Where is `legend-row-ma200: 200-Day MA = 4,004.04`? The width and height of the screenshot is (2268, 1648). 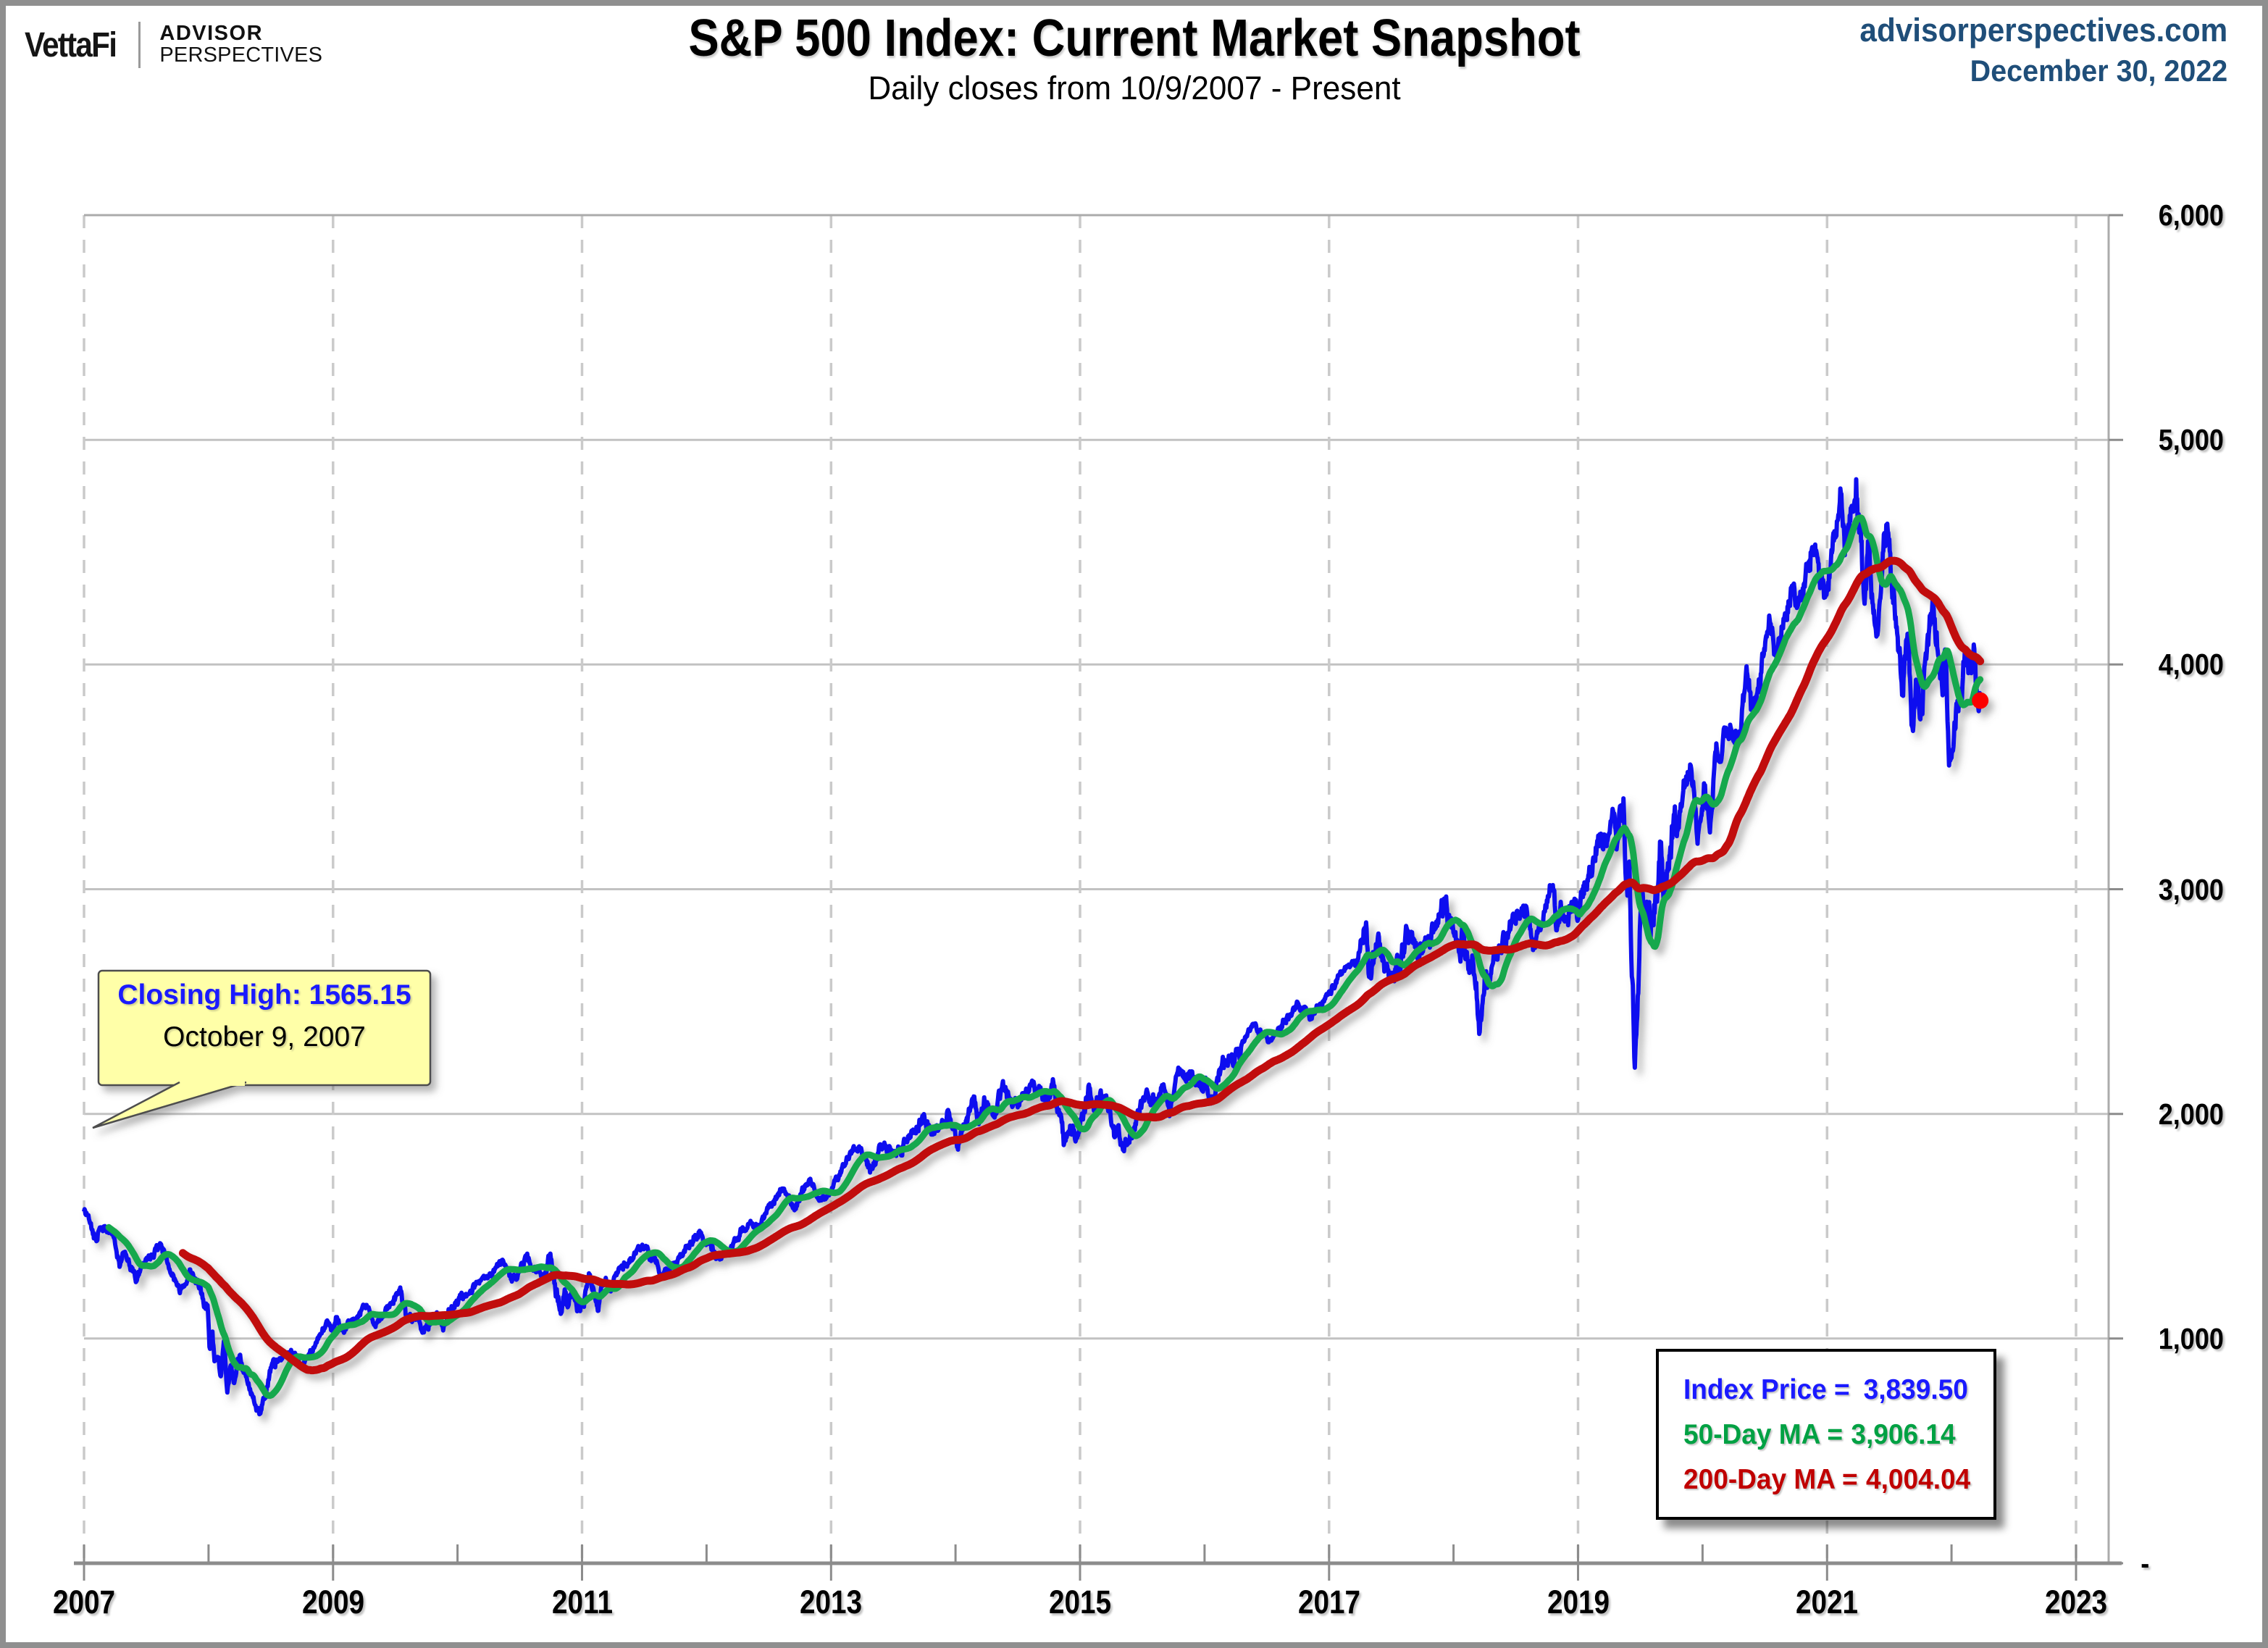 legend-row-ma200: 200-Day MA = 4,004.04 is located at coordinates (1831, 1479).